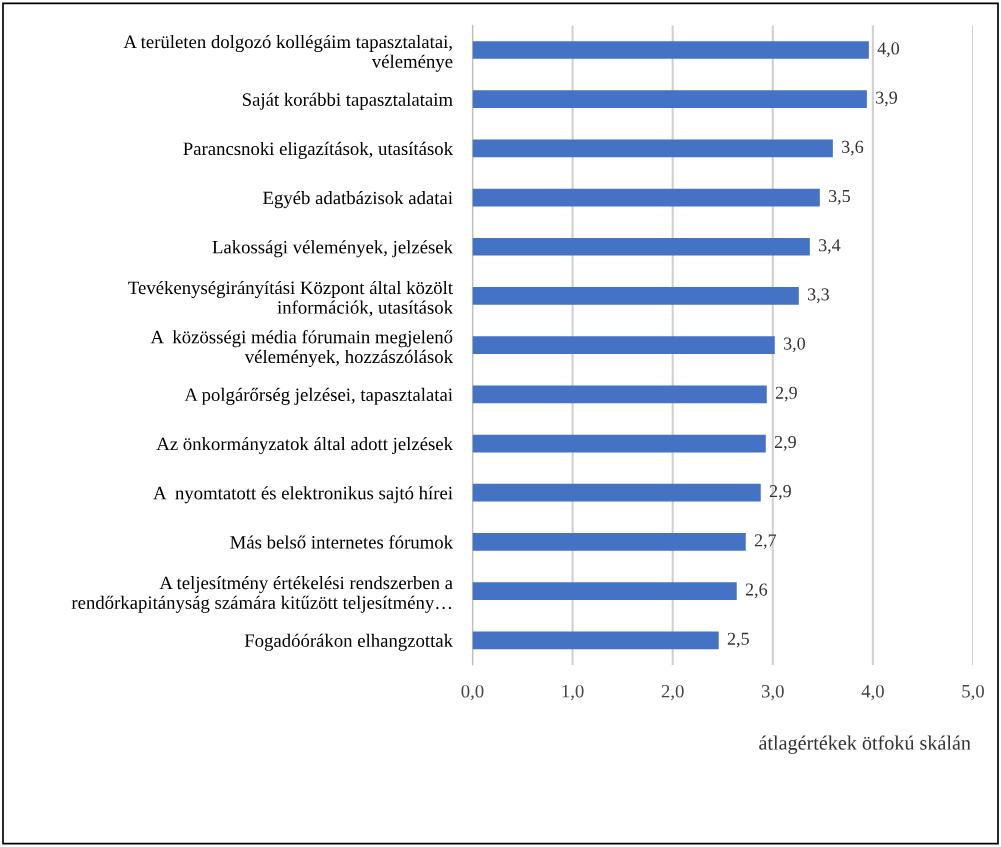 Image resolution: width=1001 pixels, height=847 pixels. I want to click on x-tick-label: 4,0, so click(872, 692).